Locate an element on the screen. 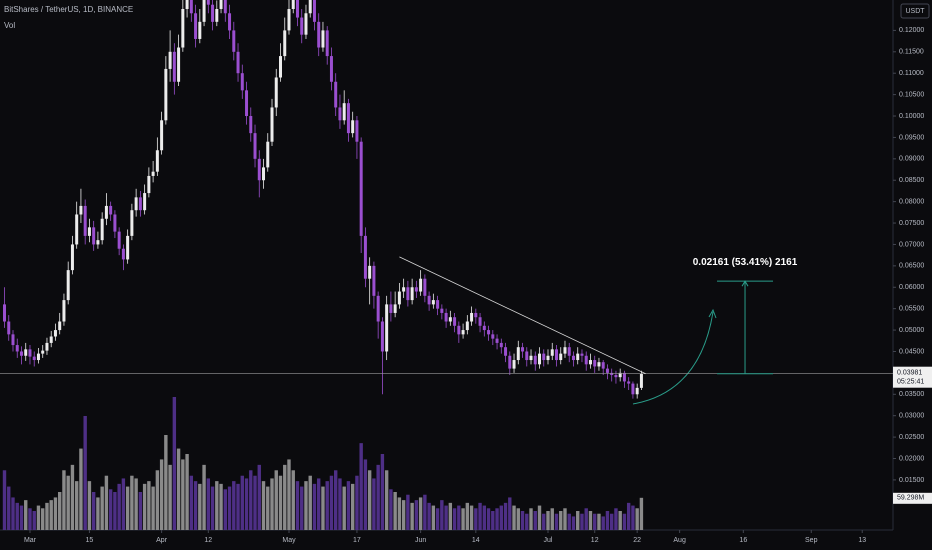  countdown-label: 05:25:41 is located at coordinates (910, 382).